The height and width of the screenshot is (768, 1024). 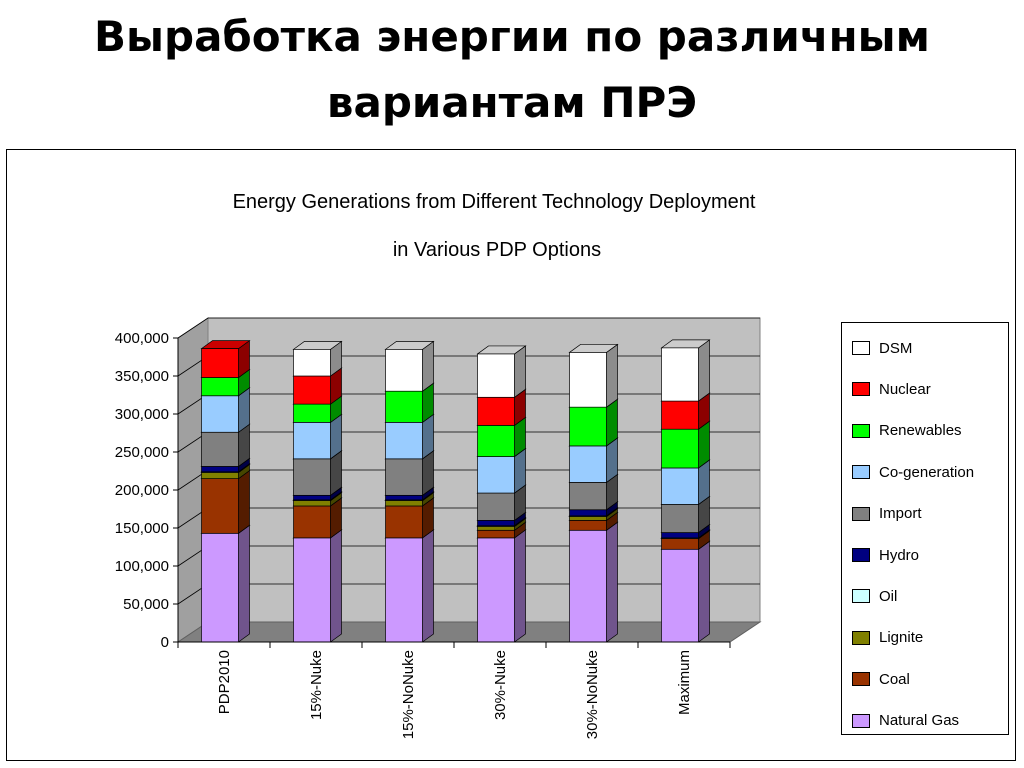 What do you see at coordinates (408, 694) in the screenshot?
I see `x-tick-label: 15%-NoNuke` at bounding box center [408, 694].